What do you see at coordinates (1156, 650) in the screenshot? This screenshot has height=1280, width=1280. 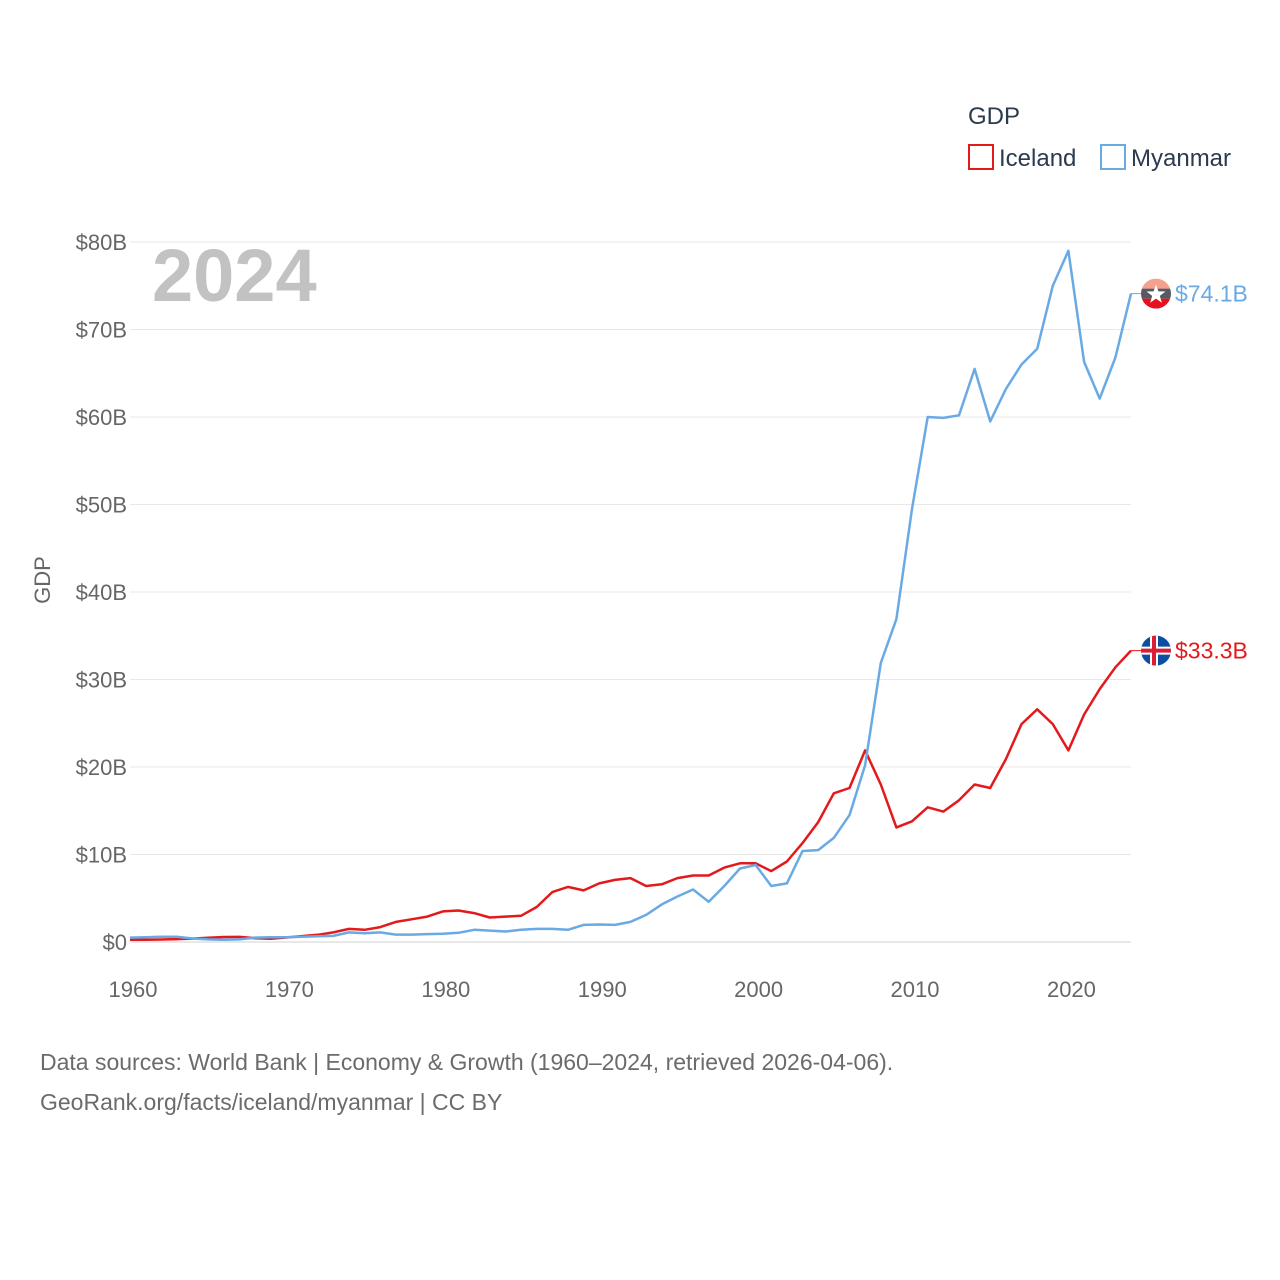 I see `iceland-flag-icon` at bounding box center [1156, 650].